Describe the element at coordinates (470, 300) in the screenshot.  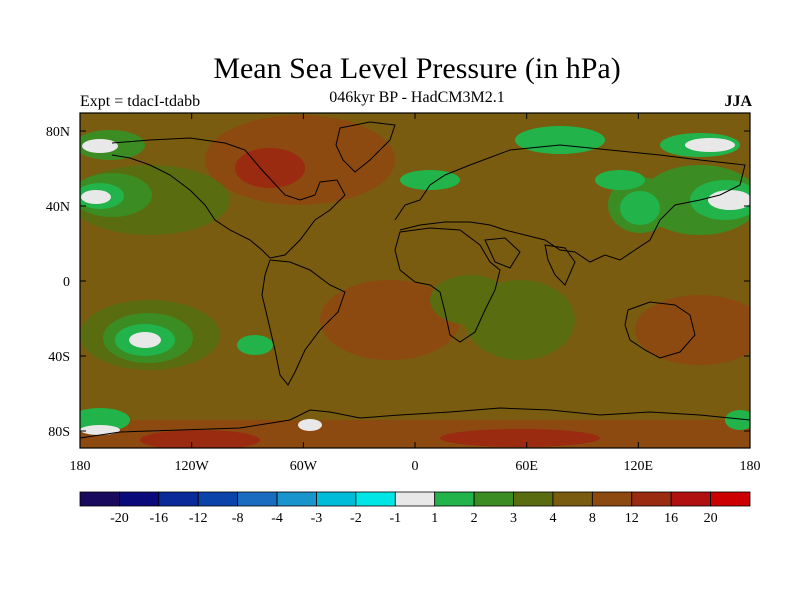
I see `low-africa-region` at that location.